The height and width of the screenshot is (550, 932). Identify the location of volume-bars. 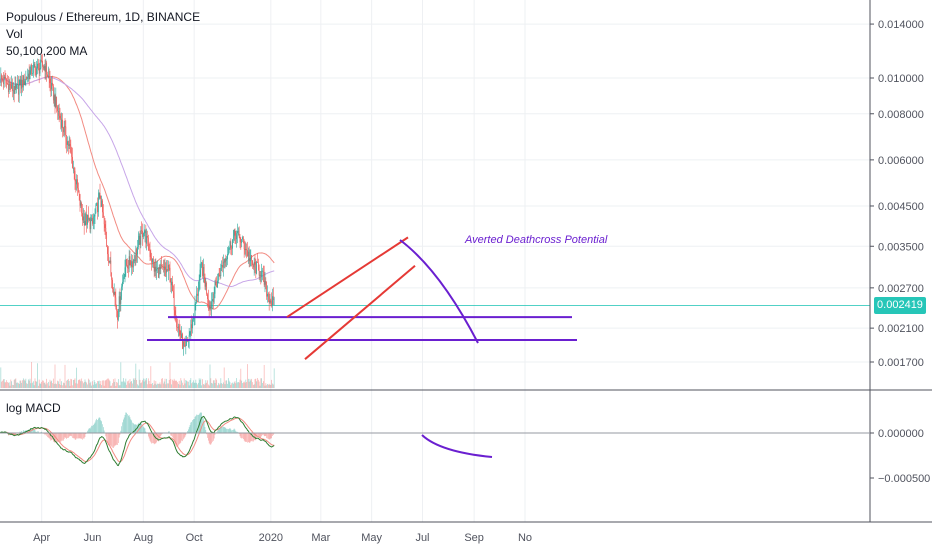
(137, 375).